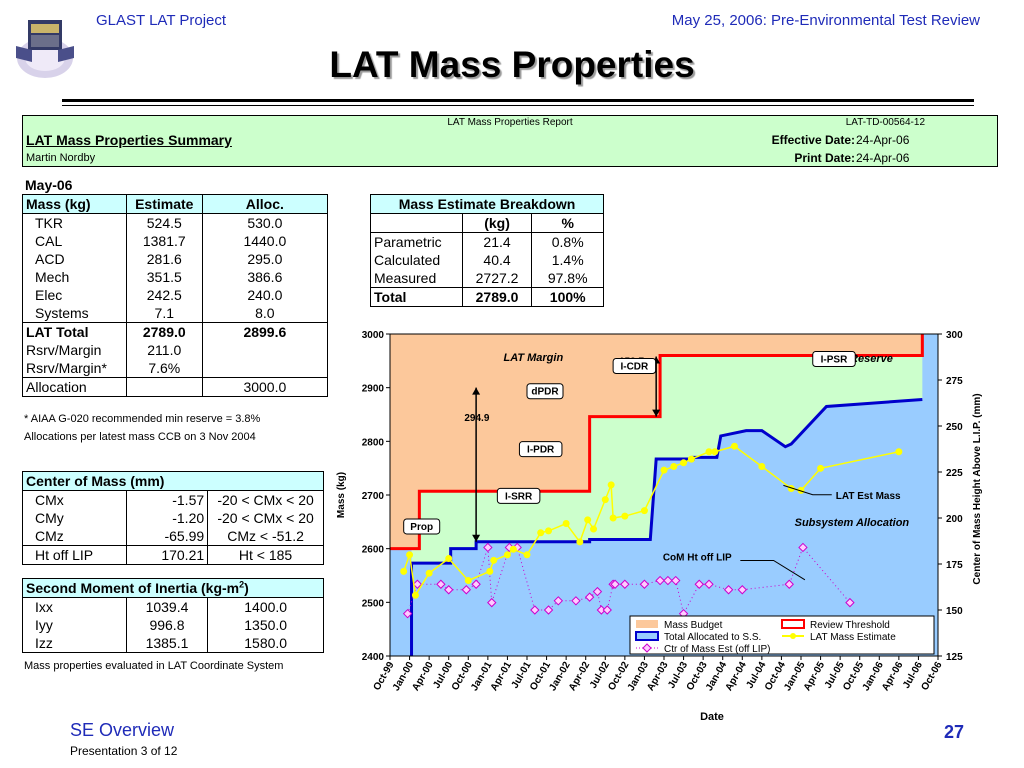 This screenshot has width=1024, height=768. Describe the element at coordinates (129, 140) in the screenshot. I see `report-summary-title: LAT Mass Properties Summary` at that location.